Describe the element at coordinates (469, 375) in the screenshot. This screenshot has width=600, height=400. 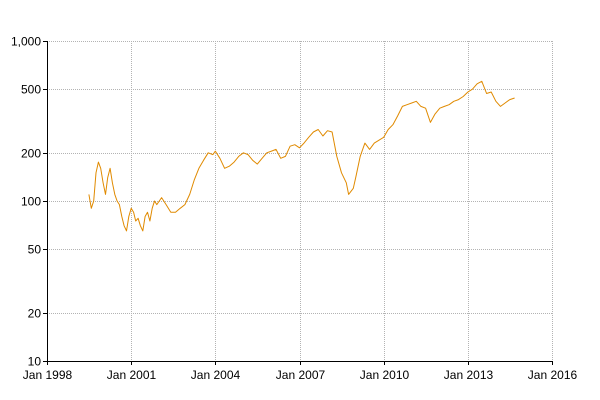
I see `x-tick-label: Jan 2013` at that location.